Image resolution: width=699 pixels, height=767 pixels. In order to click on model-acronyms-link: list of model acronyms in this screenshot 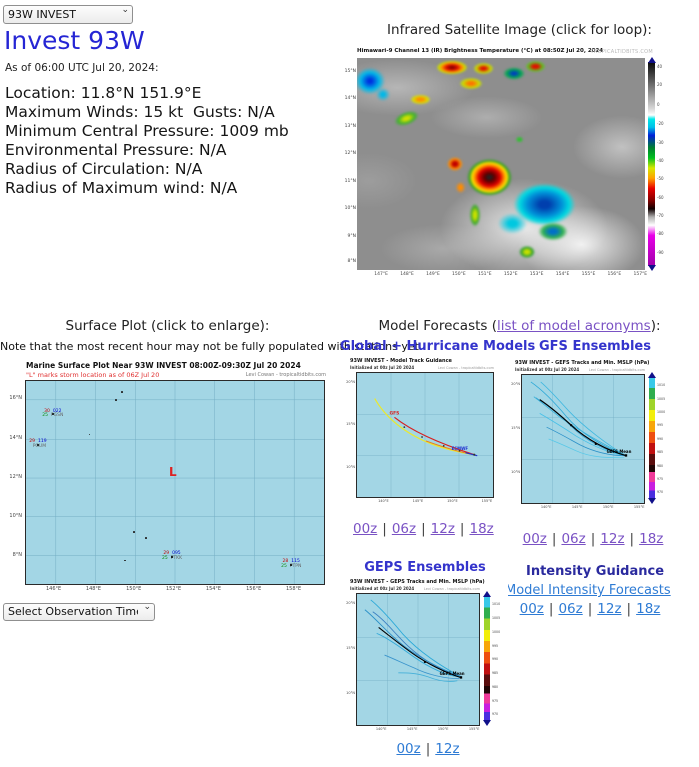, I will do `click(574, 326)`.